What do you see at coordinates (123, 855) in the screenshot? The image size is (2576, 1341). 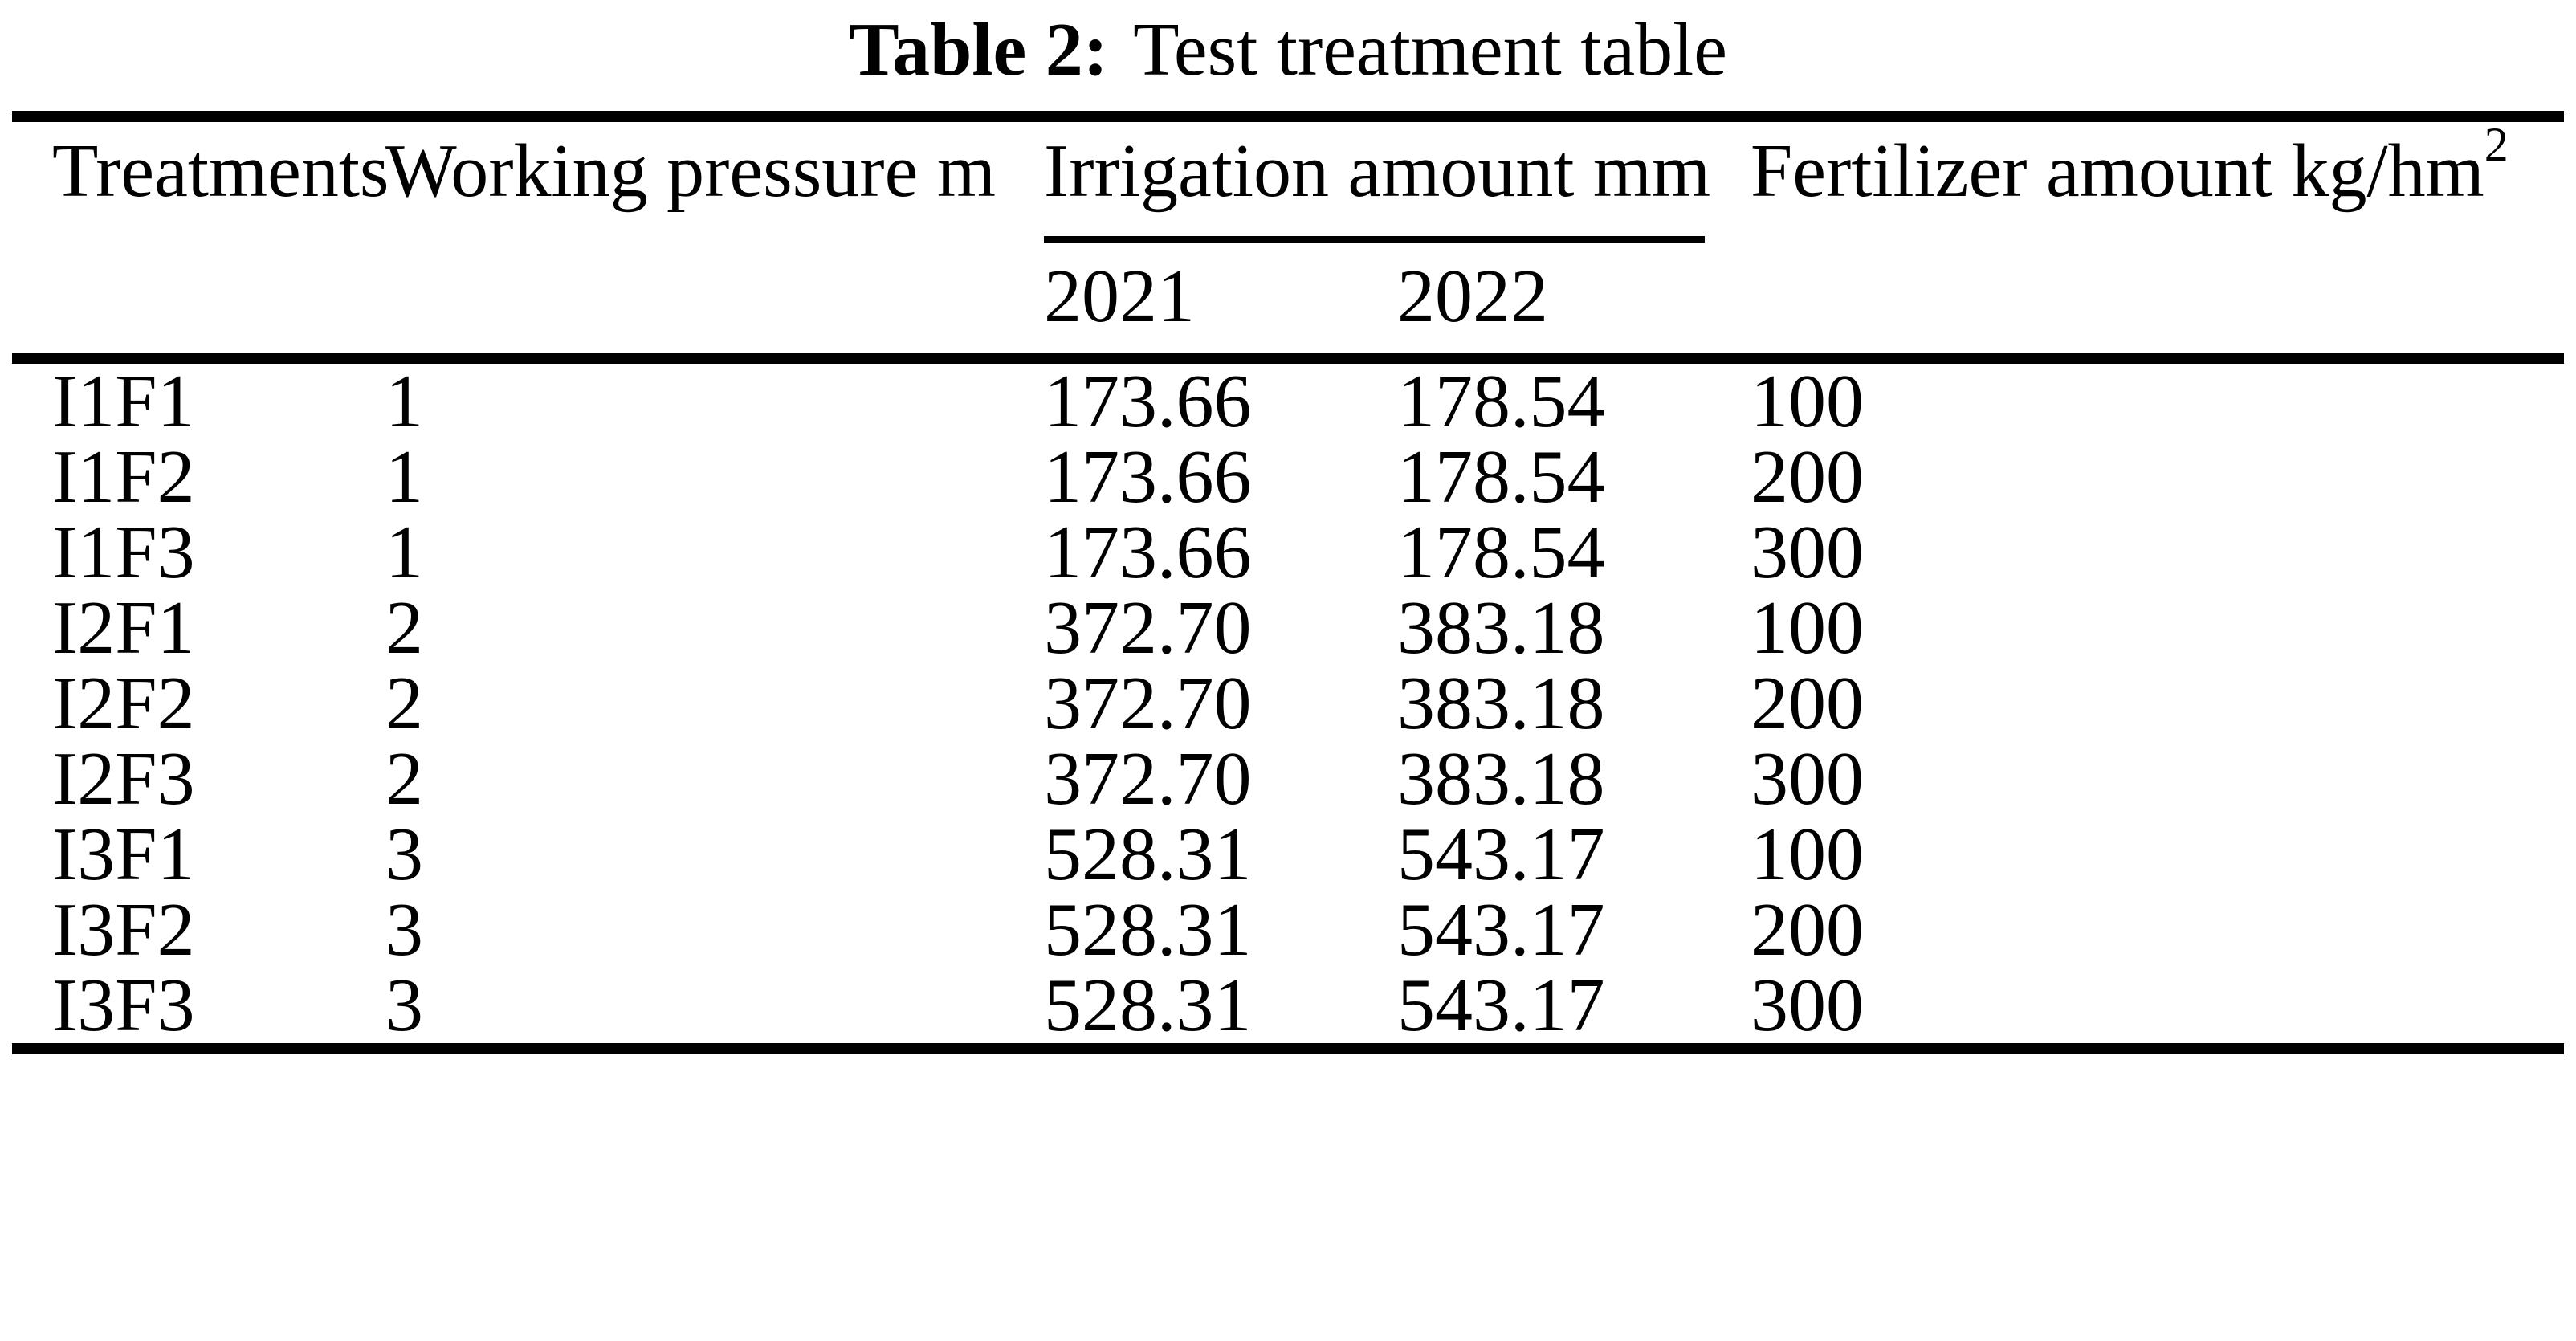 I see `cell-treatment: I3F1` at bounding box center [123, 855].